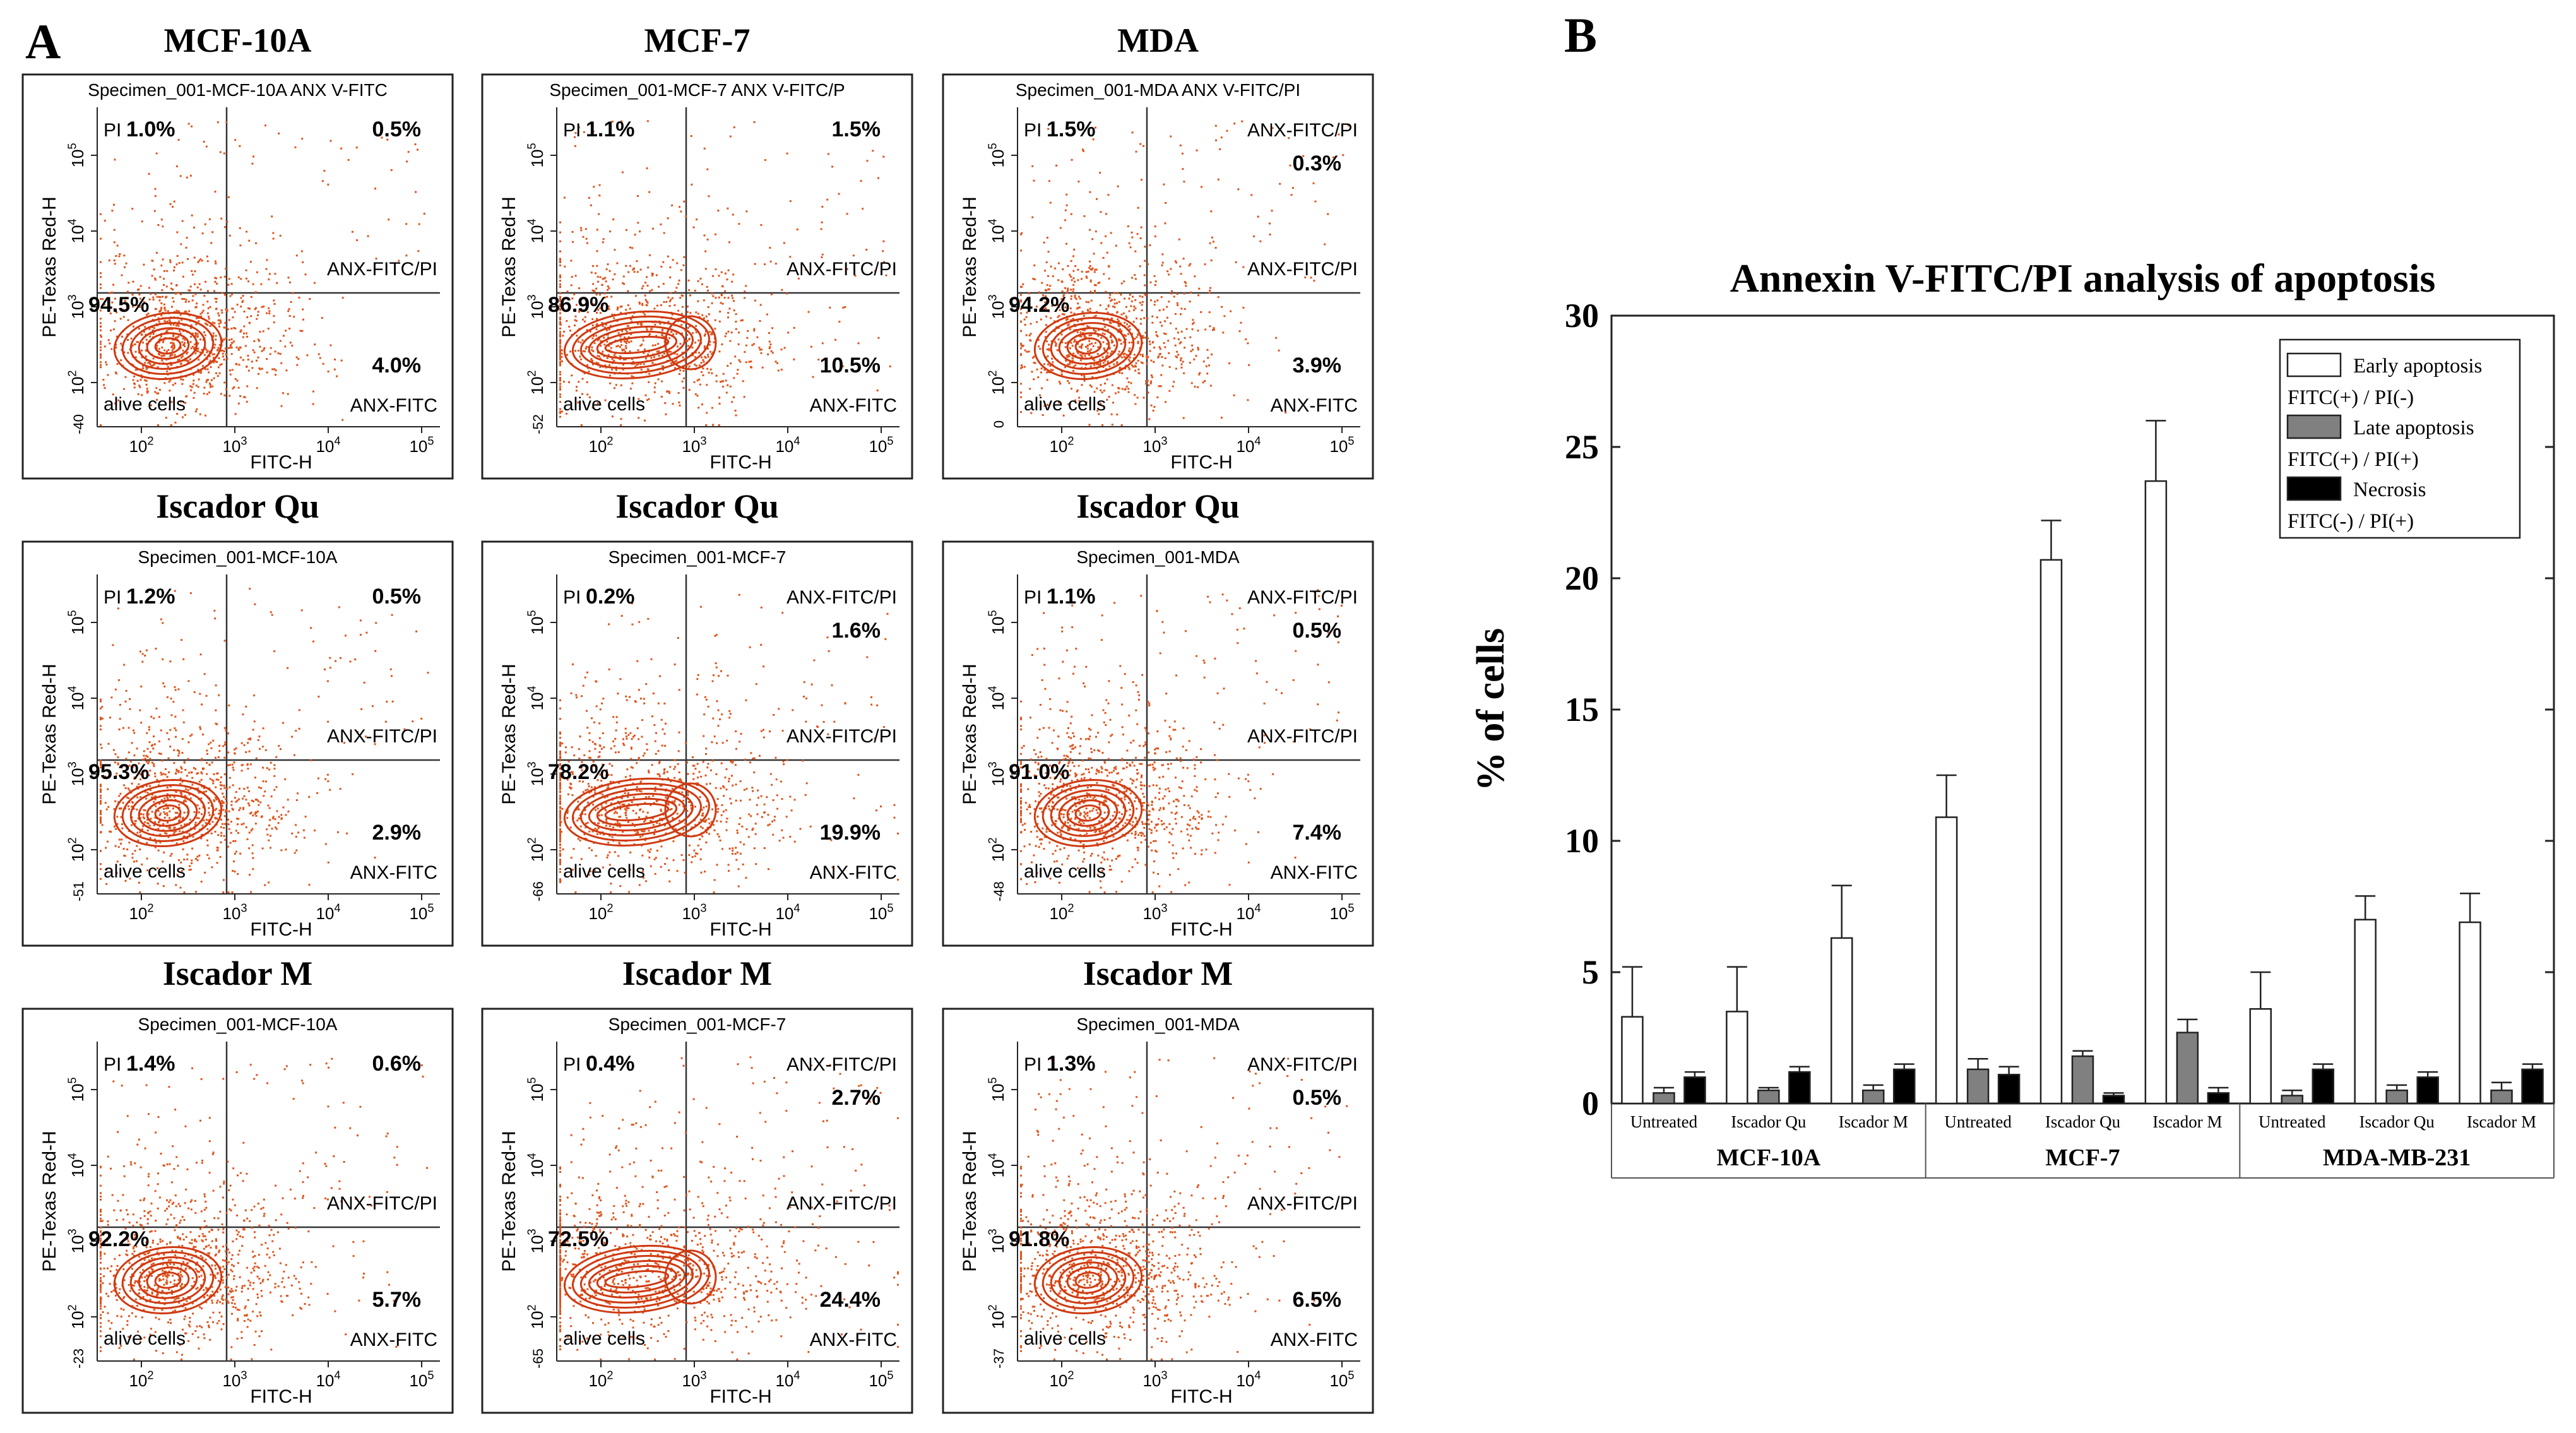 This screenshot has height=1433, width=2576. Describe the element at coordinates (1582, 841) in the screenshot. I see `y-tick-label: 10` at that location.